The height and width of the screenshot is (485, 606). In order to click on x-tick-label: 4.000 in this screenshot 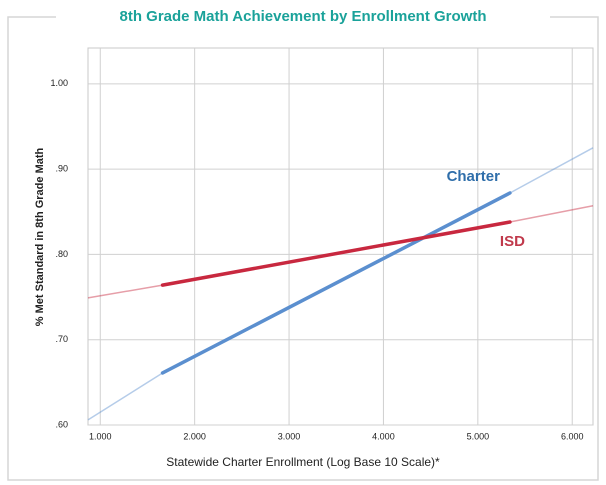, I will do `click(383, 436)`.